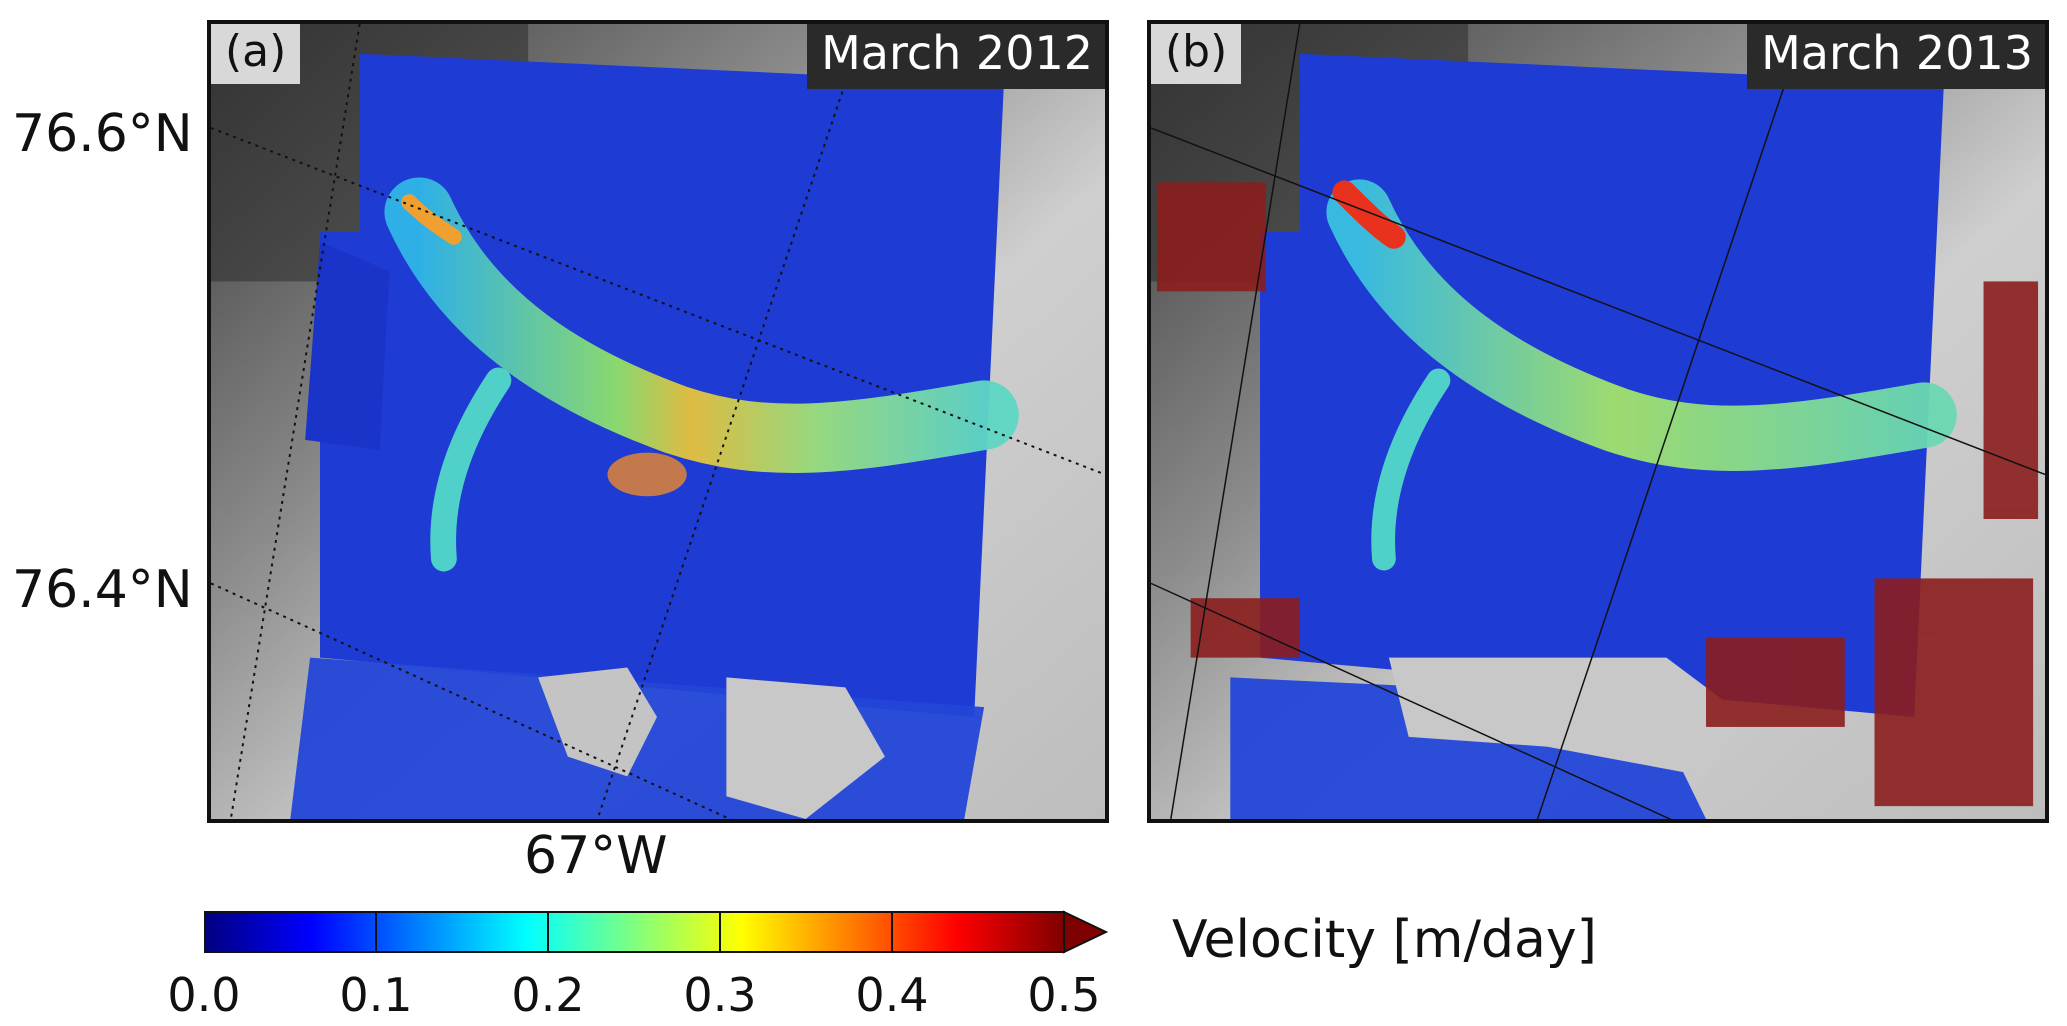 The height and width of the screenshot is (1026, 2067). Describe the element at coordinates (1384, 940) in the screenshot. I see `colorbar-title: Velocity [m/day]` at that location.